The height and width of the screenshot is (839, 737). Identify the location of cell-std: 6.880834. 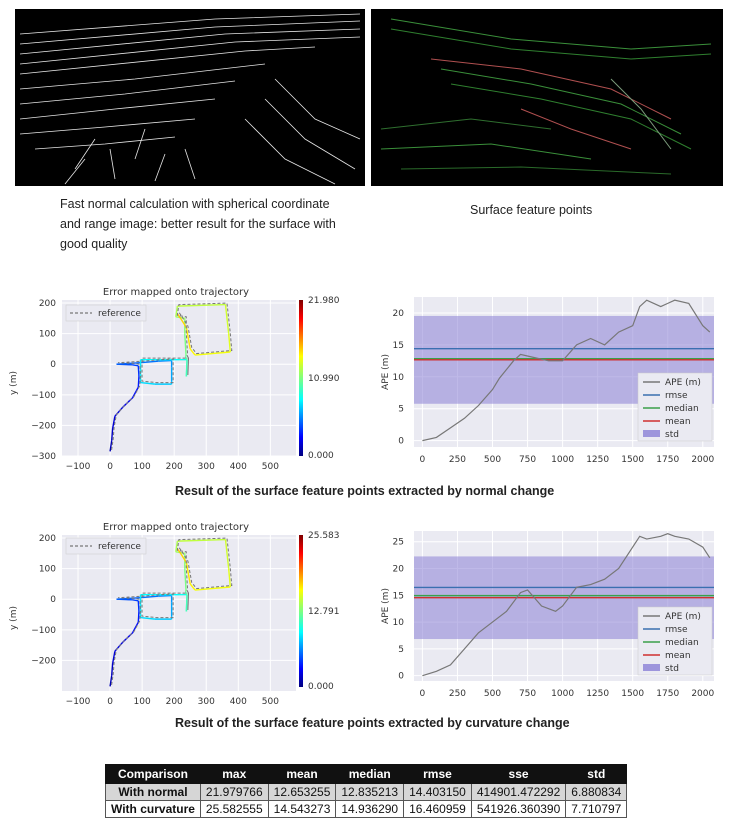
(596, 792).